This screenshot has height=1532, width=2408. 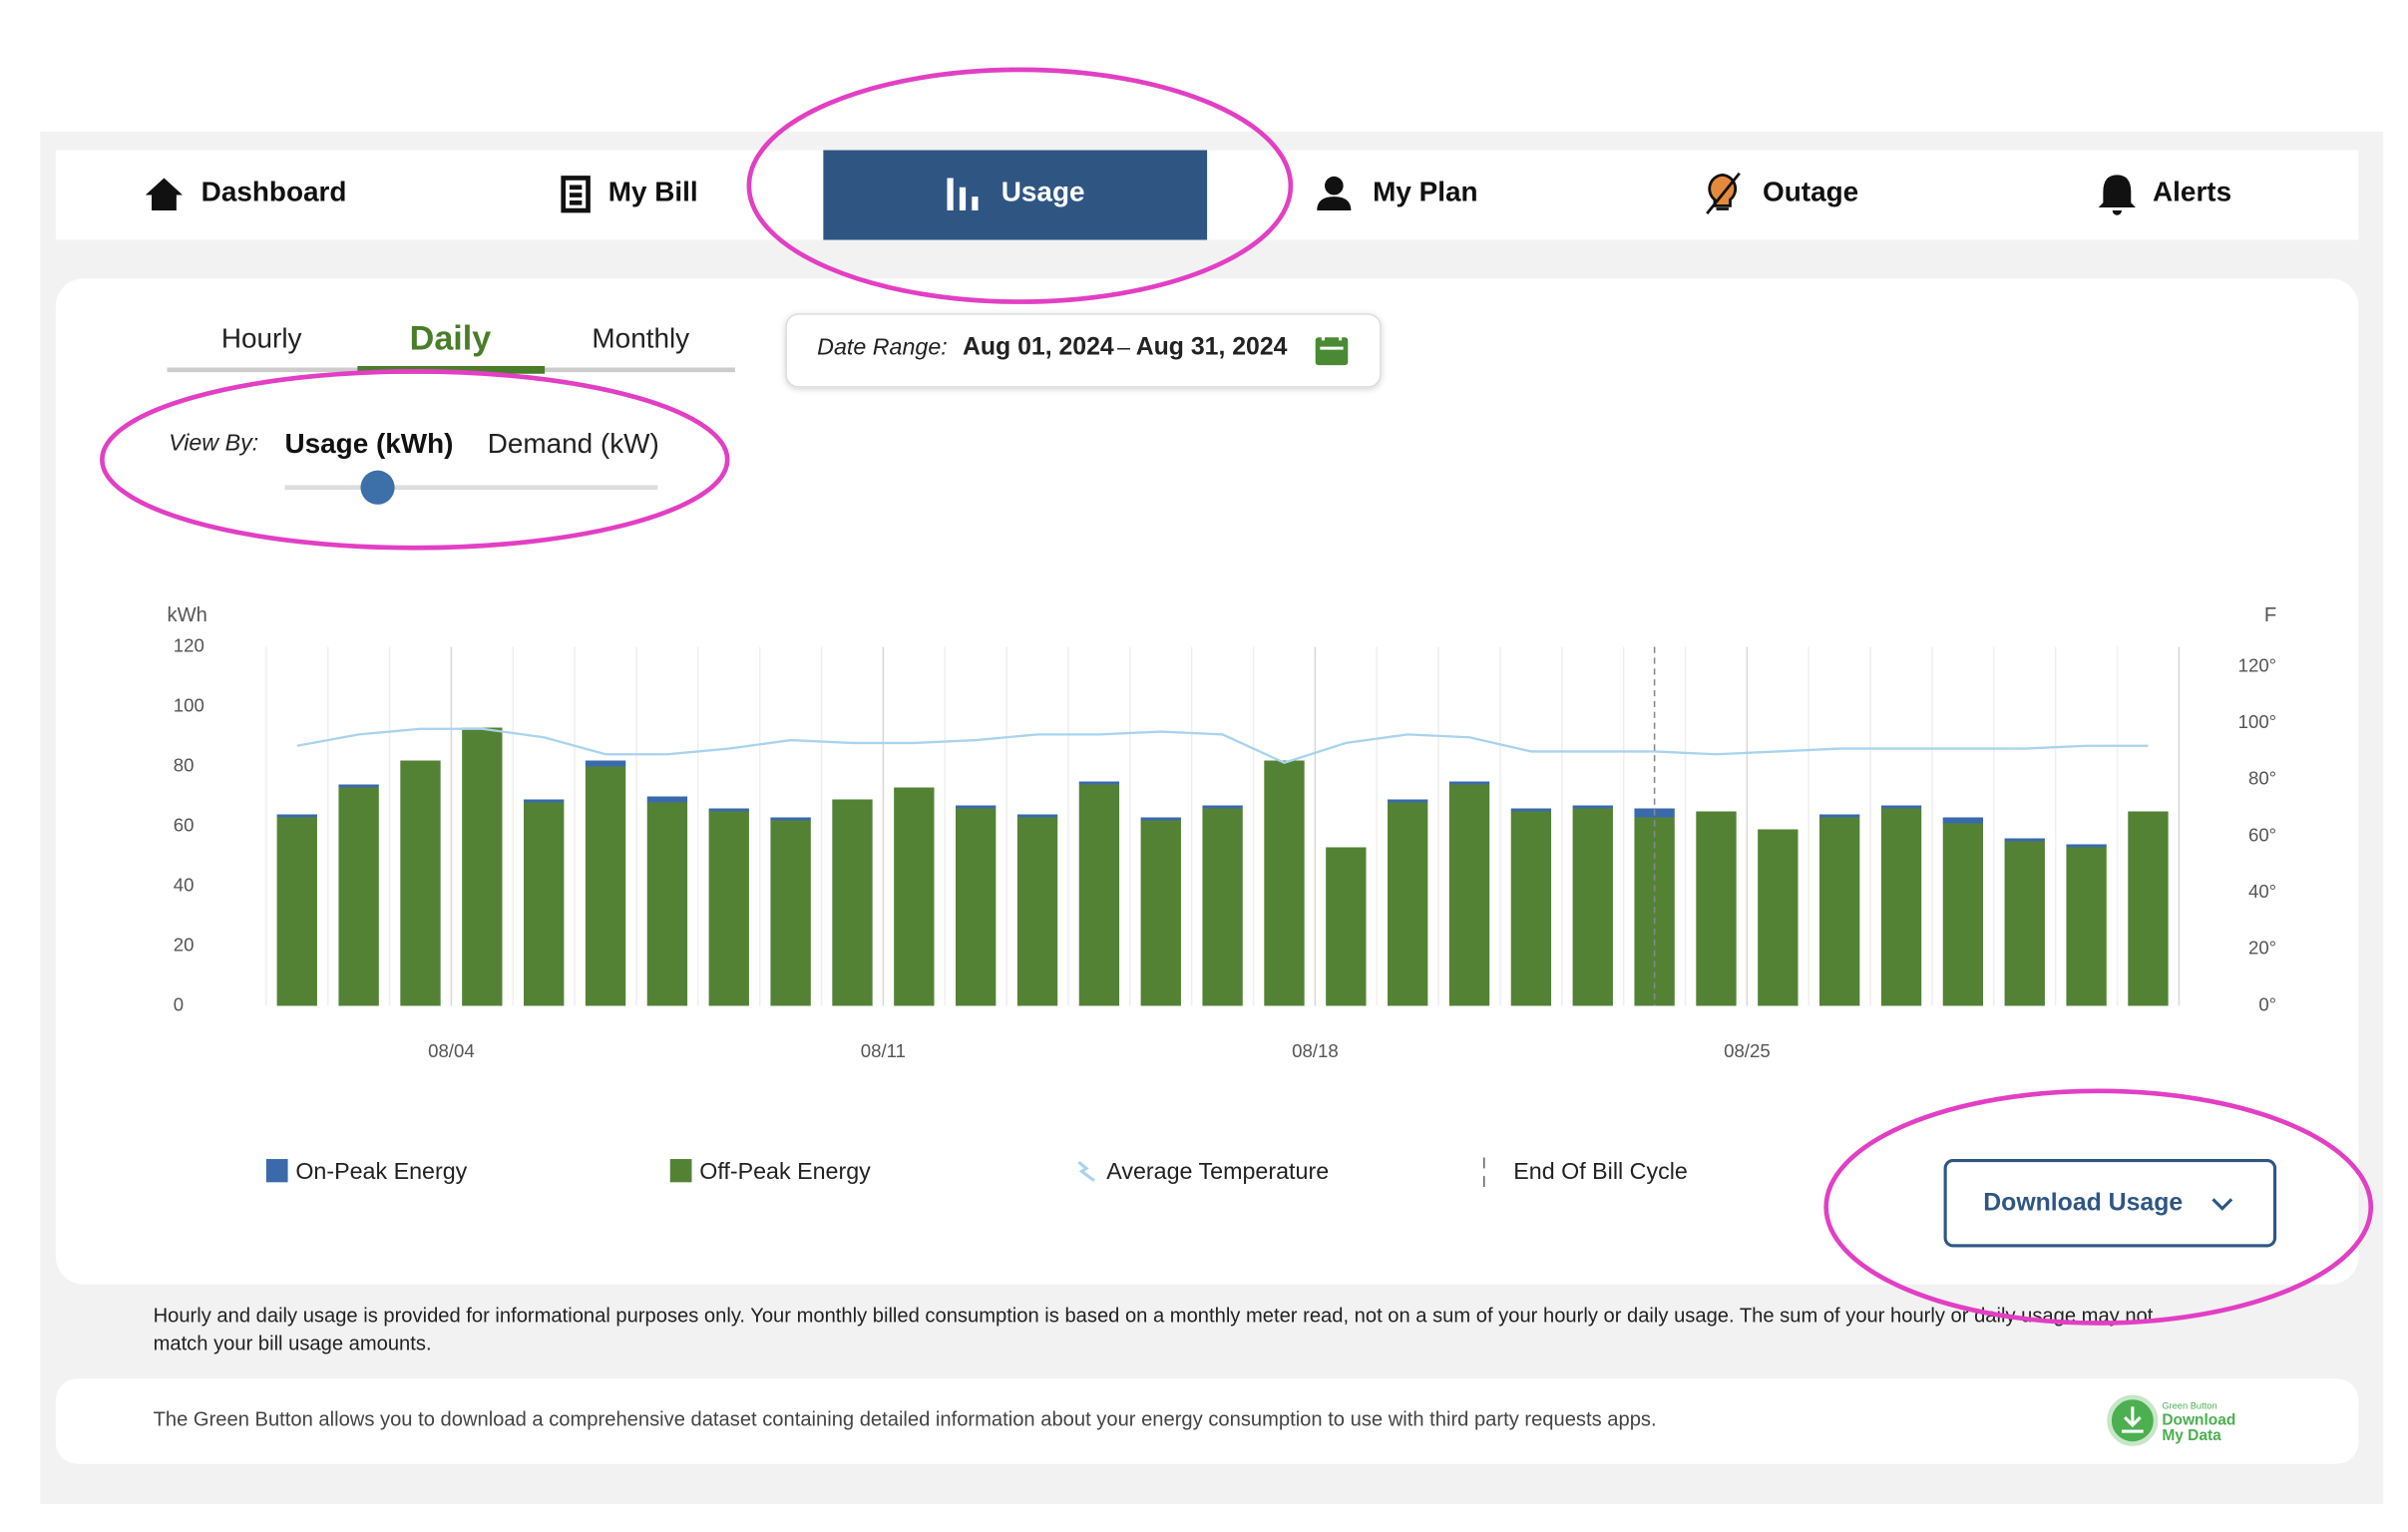 I want to click on green-button-card, so click(x=1207, y=1421).